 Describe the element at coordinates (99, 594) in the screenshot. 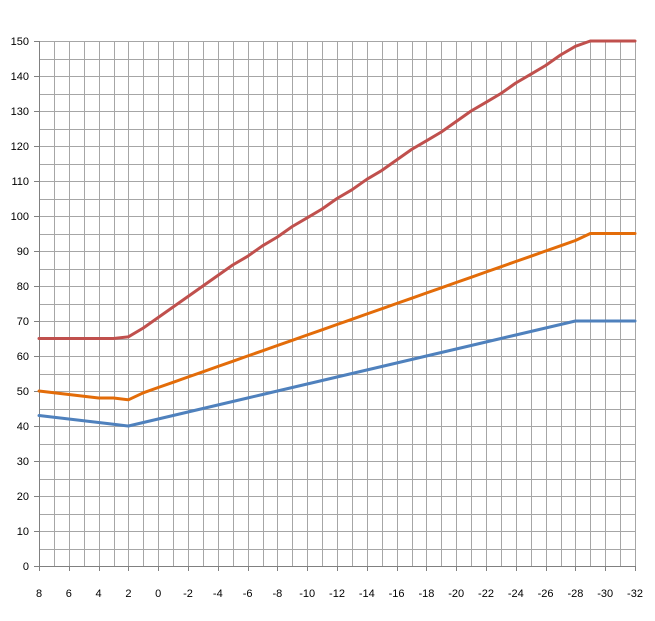

I see `x-tick-label: 4` at that location.